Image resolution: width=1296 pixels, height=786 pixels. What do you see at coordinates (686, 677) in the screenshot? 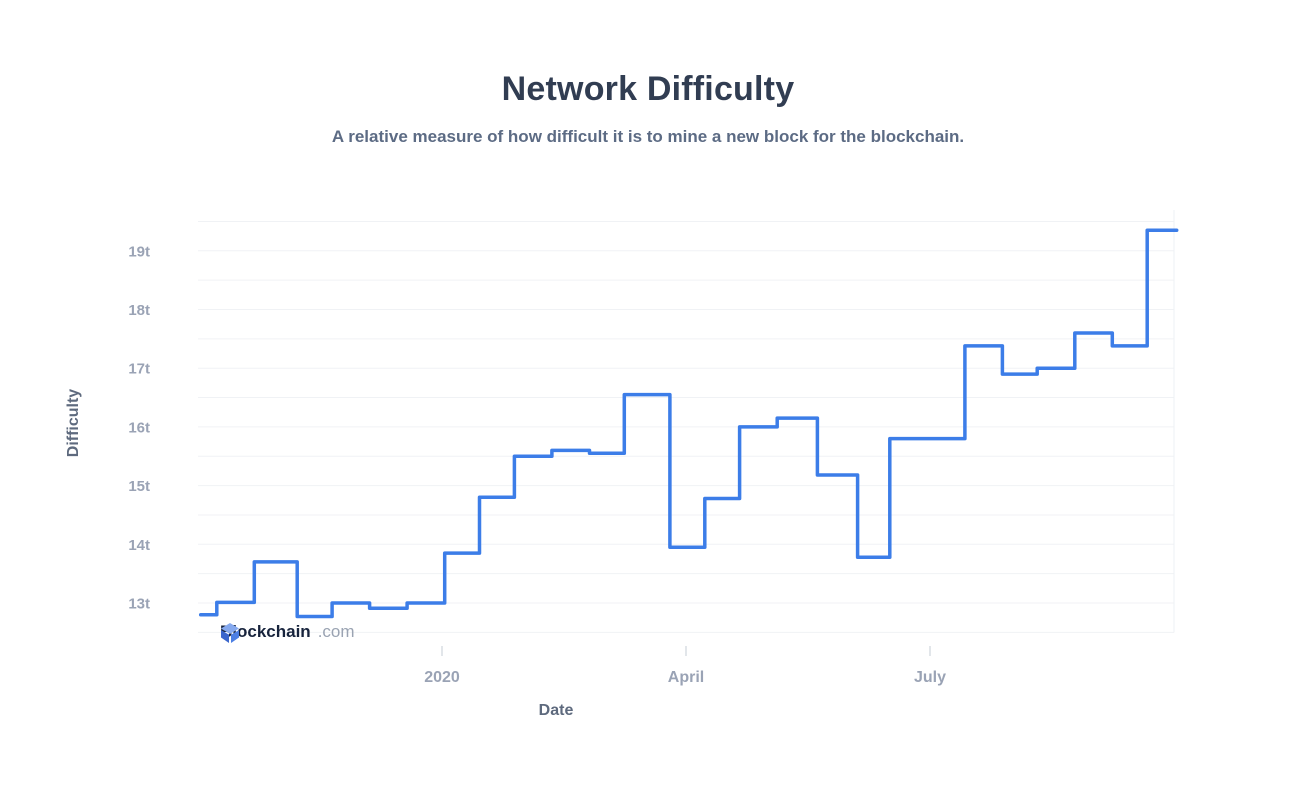
I see `x-tick-label: April` at bounding box center [686, 677].